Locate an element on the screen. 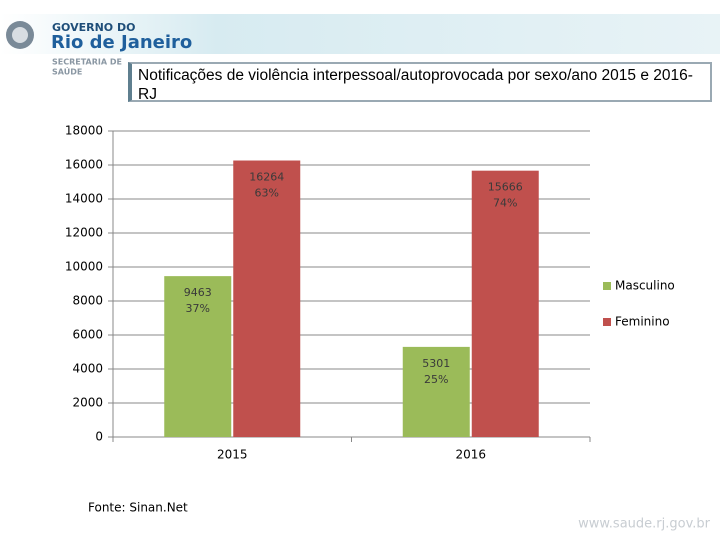 Image resolution: width=720 pixels, height=540 pixels. value-label: 16264 is located at coordinates (266, 177).